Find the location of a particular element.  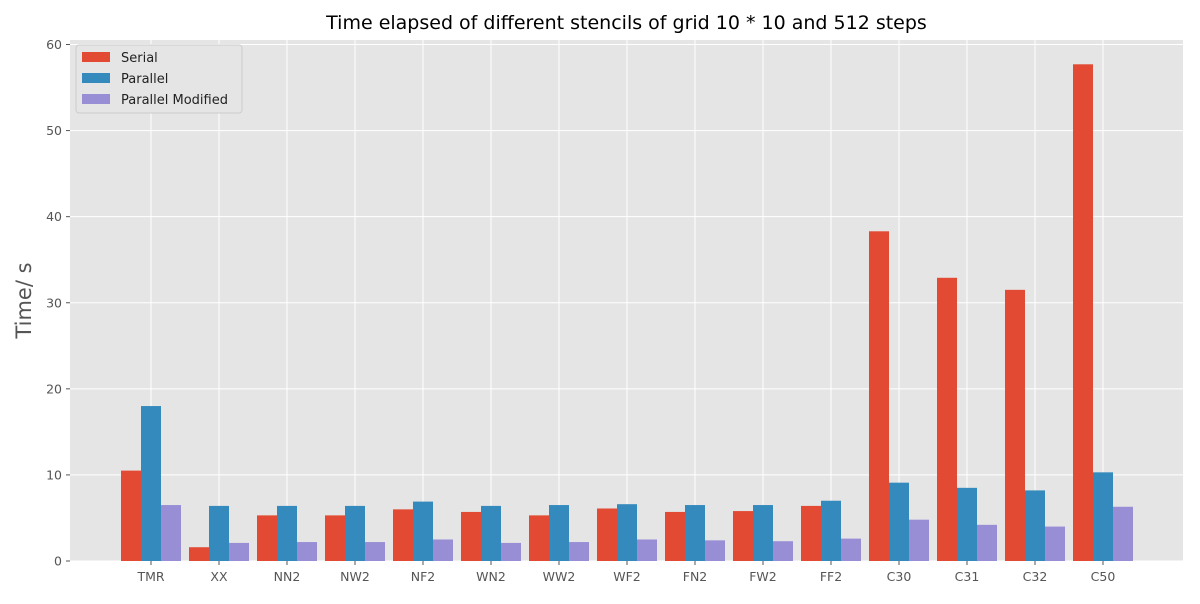

y-tick-label: 50 is located at coordinates (54, 130).